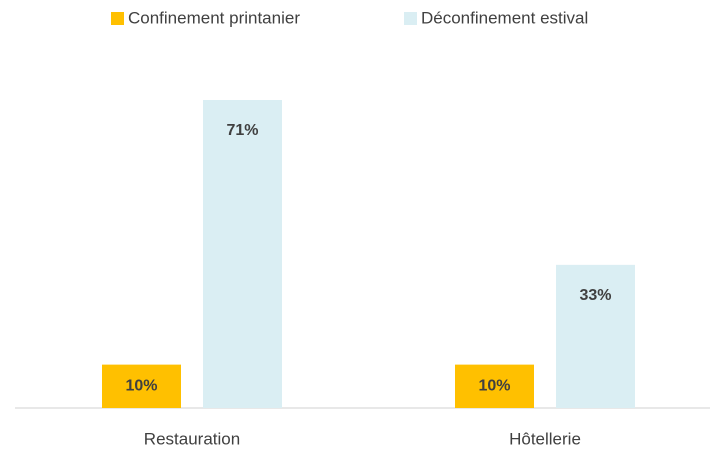 The width and height of the screenshot is (727, 451). Describe the element at coordinates (242, 130) in the screenshot. I see `value-label: 71%` at that location.